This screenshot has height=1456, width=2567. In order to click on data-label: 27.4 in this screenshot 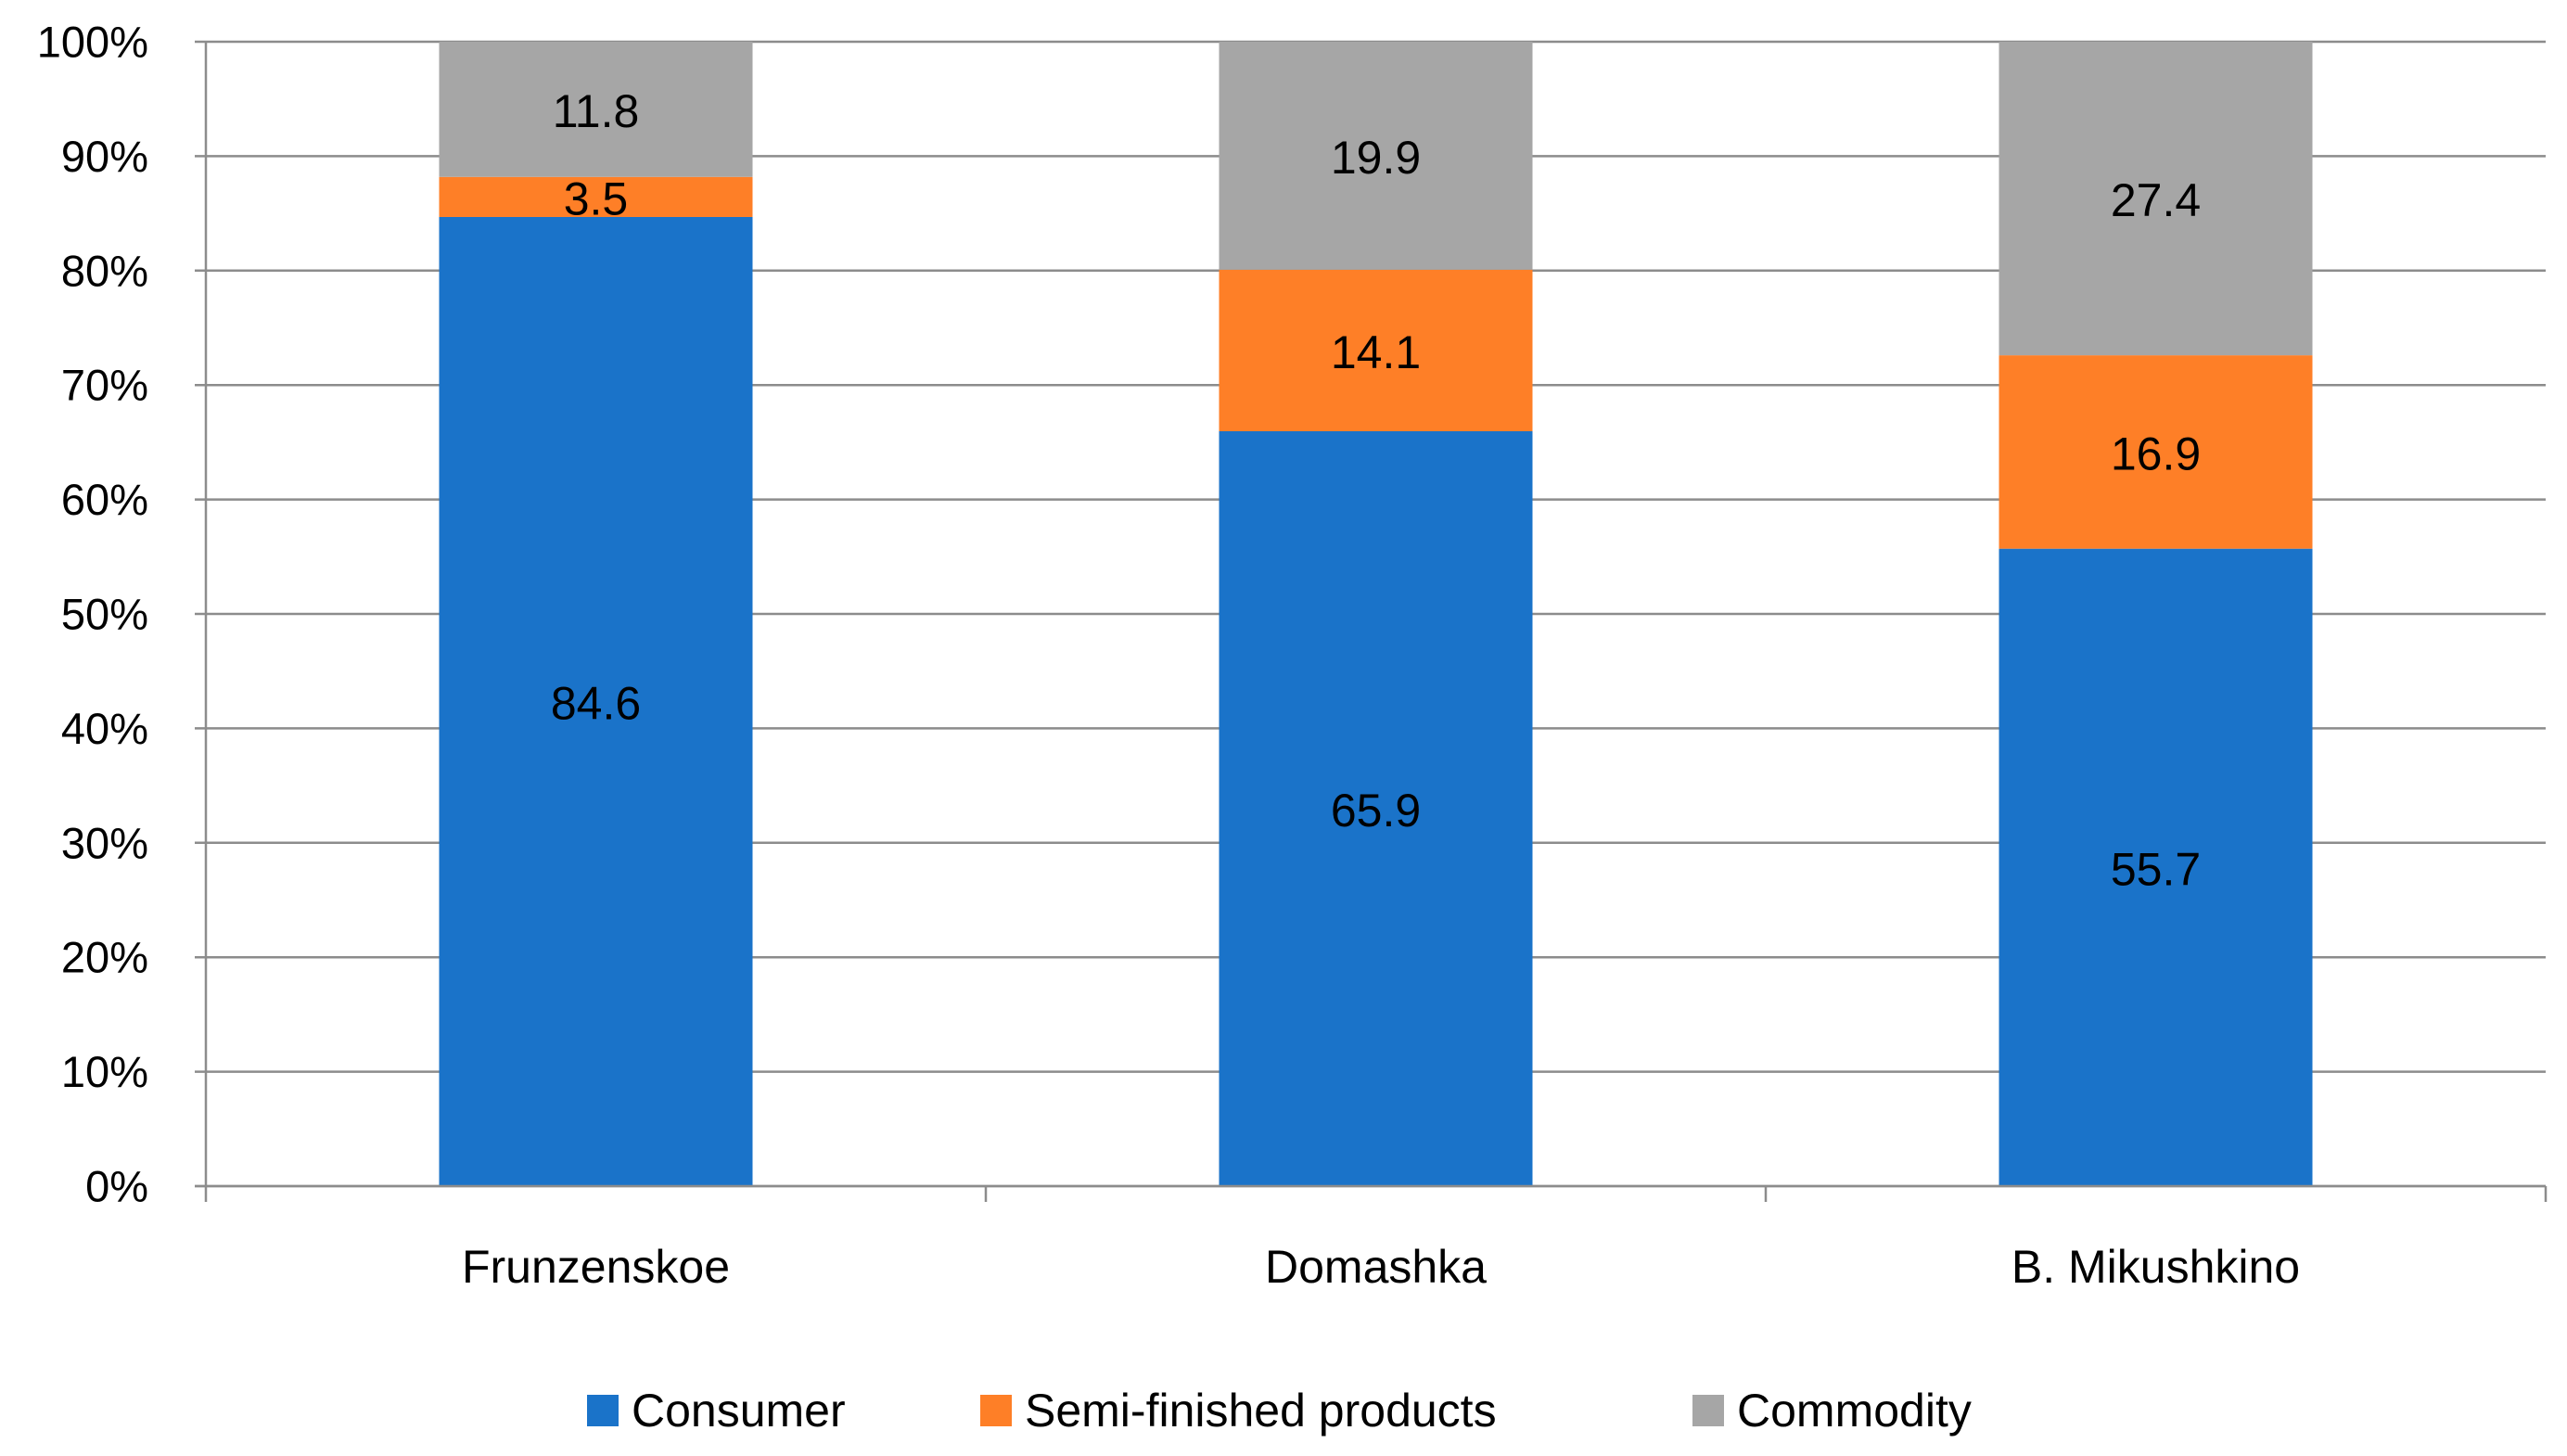, I will do `click(2156, 200)`.